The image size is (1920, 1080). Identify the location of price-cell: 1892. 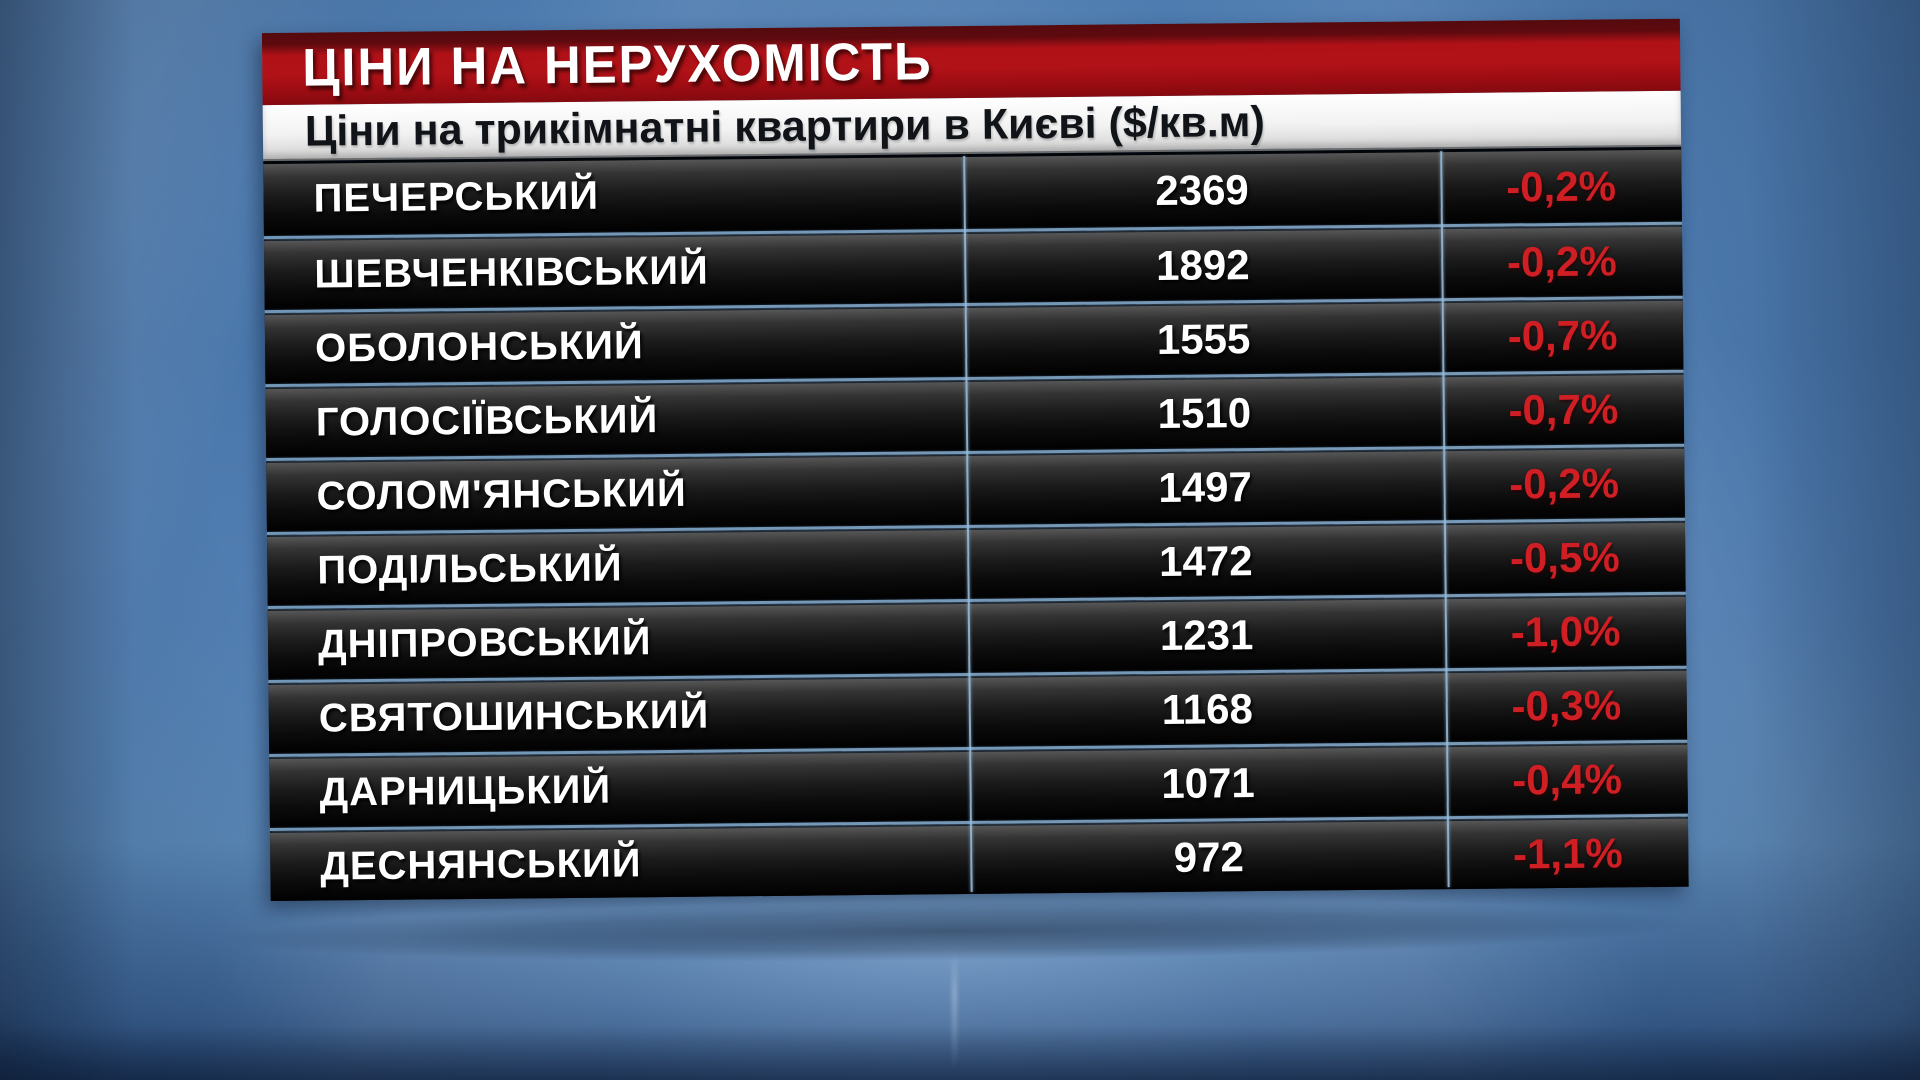
(1202, 265).